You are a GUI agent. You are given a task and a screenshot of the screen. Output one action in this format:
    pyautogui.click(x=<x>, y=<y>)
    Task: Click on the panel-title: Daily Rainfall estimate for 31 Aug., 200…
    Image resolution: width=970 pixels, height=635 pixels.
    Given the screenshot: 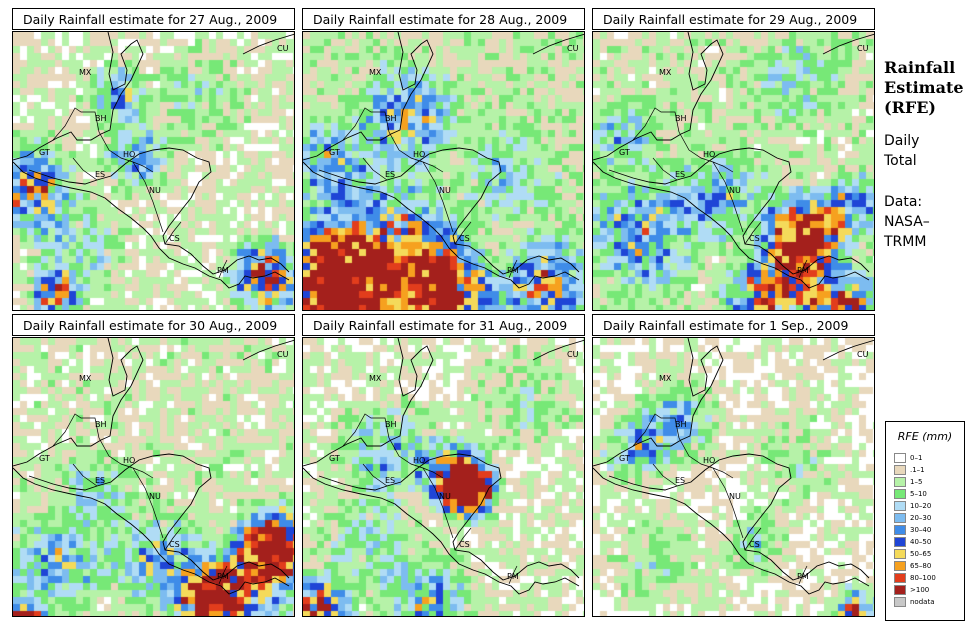 What is the action you would take?
    pyautogui.click(x=443, y=325)
    